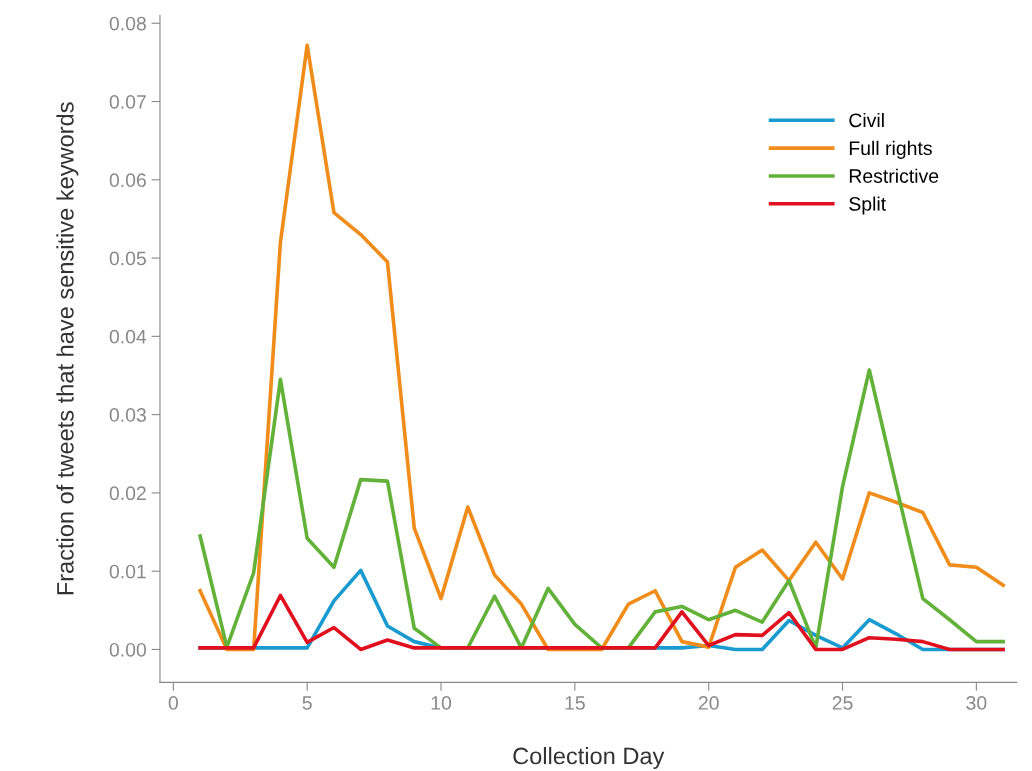 This screenshot has width=1032, height=771. Describe the element at coordinates (866, 120) in the screenshot. I see `legend-label: Civil` at that location.